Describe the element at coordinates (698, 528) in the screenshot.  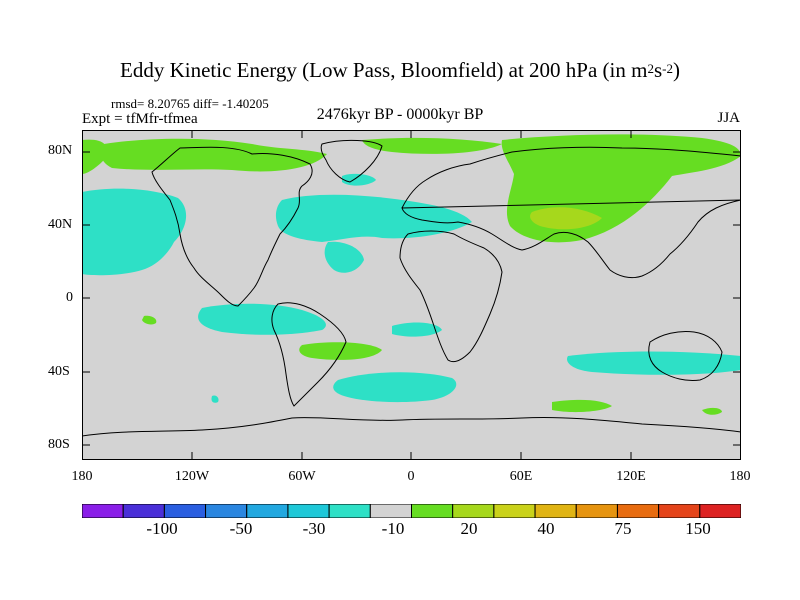
I see `colorbar-label: 150` at that location.